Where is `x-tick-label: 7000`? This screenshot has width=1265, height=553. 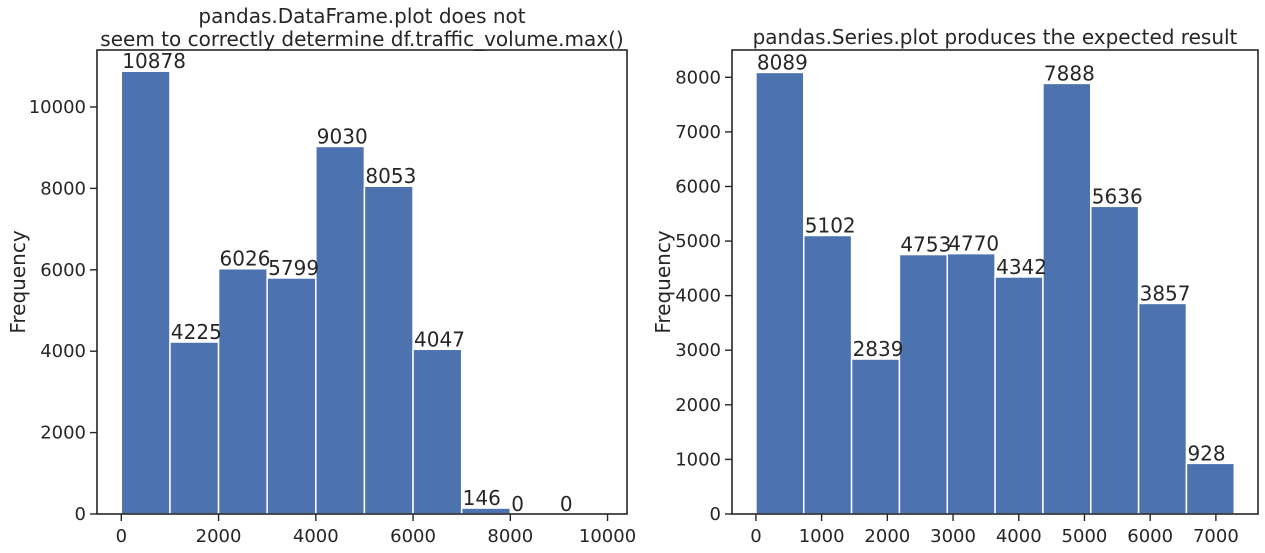
x-tick-label: 7000 is located at coordinates (1216, 536).